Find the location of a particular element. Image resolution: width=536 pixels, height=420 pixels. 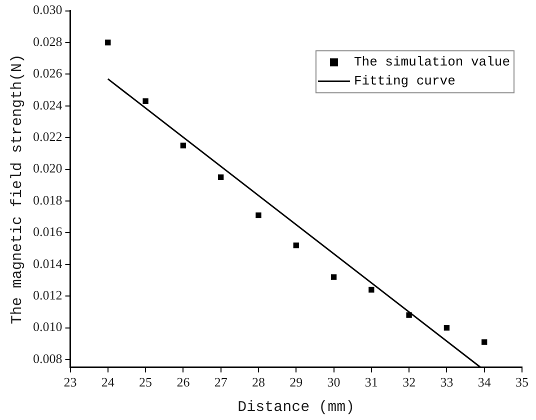

y-tick-label: 0.030 is located at coordinates (47, 10).